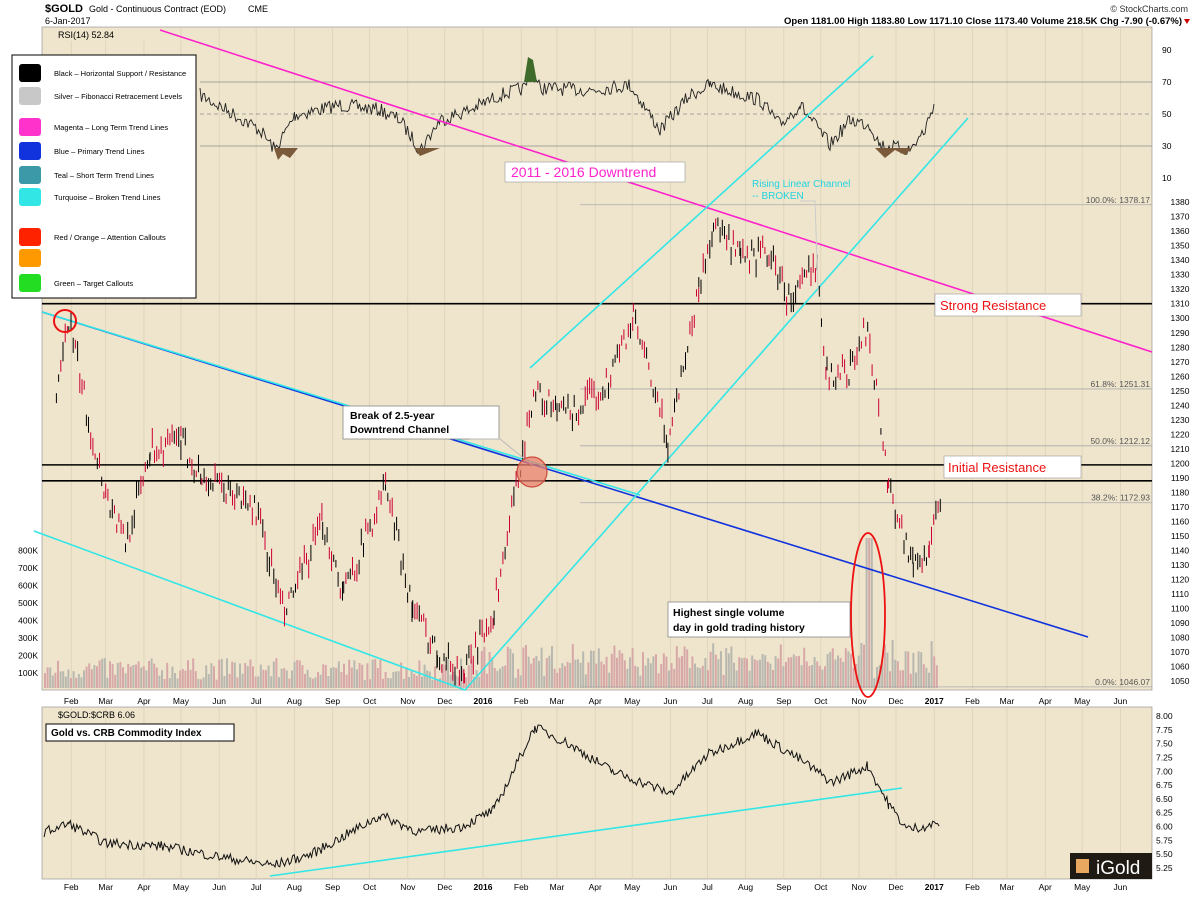  Describe the element at coordinates (859, 701) in the screenshot. I see `x-tick-label: Nov` at that location.